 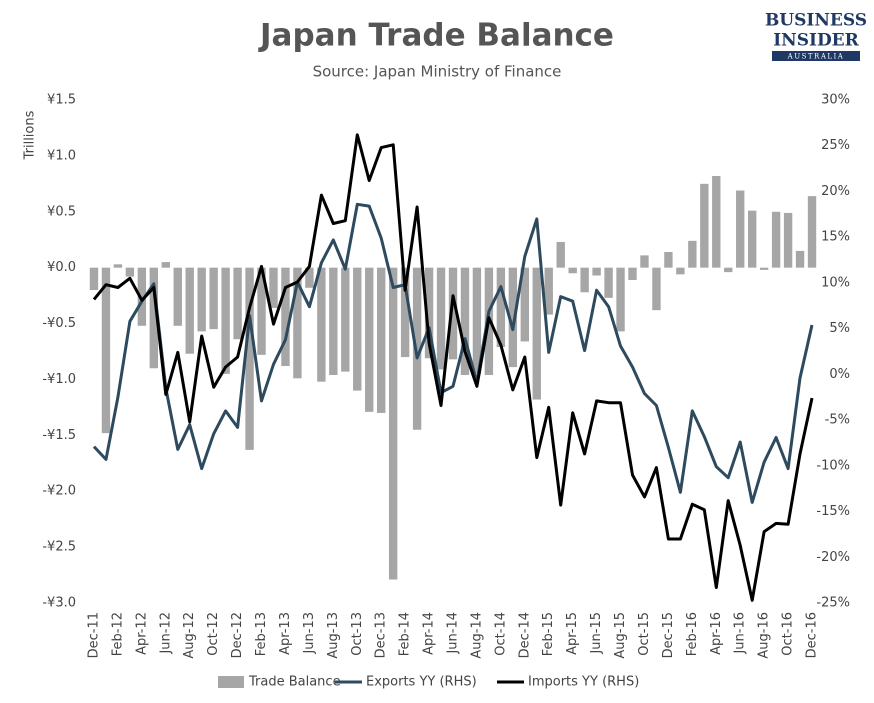 What do you see at coordinates (833, 465) in the screenshot?
I see `y2-tick-label: -10%` at bounding box center [833, 465].